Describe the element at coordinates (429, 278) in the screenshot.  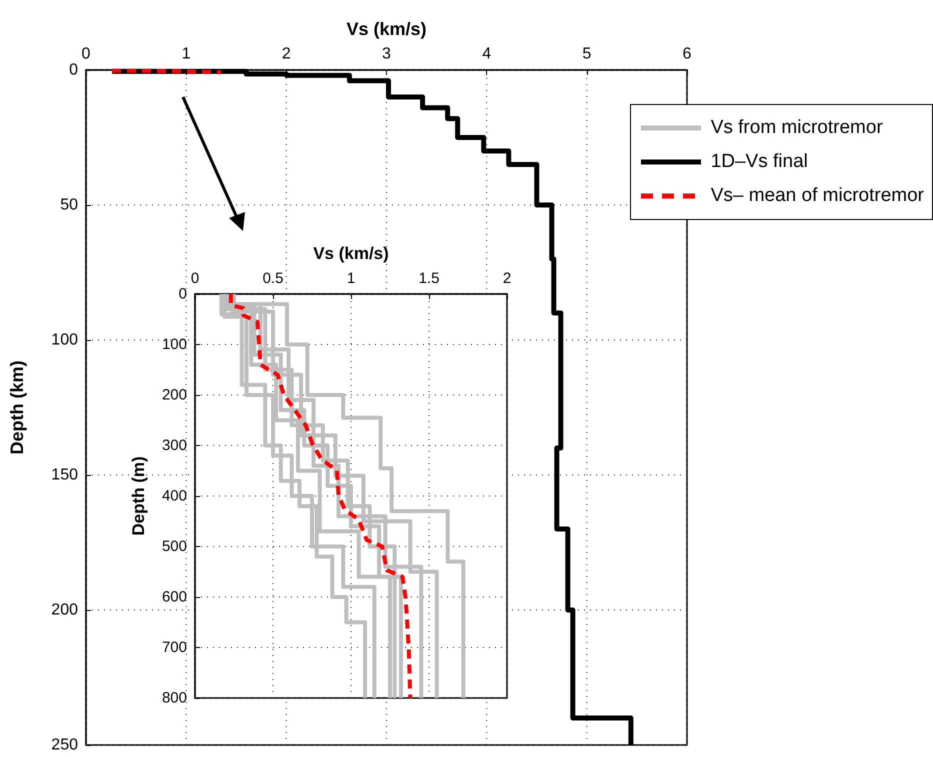
I see `x-tick-label: 1.5` at that location.